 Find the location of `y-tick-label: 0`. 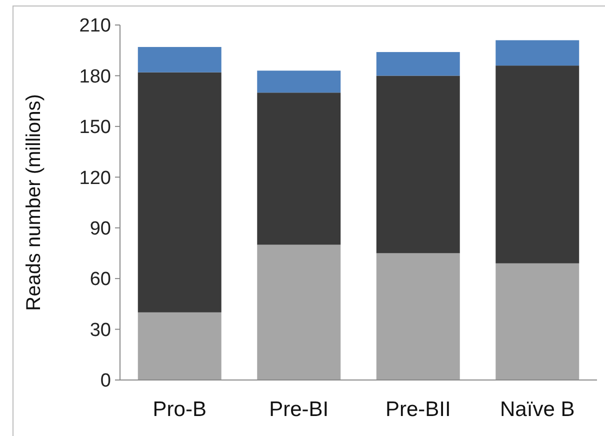

y-tick-label: 0 is located at coordinates (105, 381).